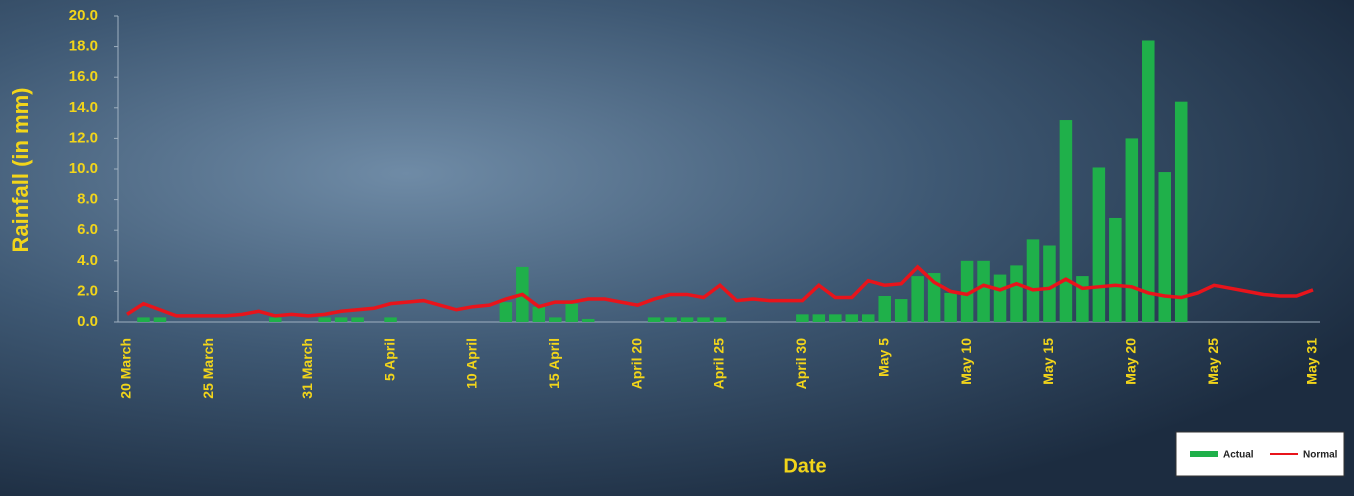 This screenshot has height=496, width=1354. Describe the element at coordinates (1238, 455) in the screenshot. I see `legend-label: Actual` at that location.